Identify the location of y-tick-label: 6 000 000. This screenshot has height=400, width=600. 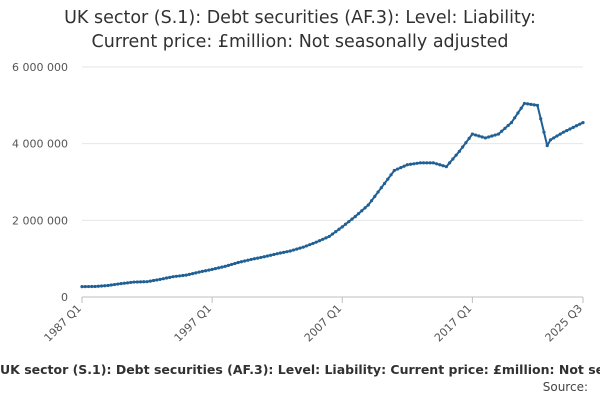
(40, 67).